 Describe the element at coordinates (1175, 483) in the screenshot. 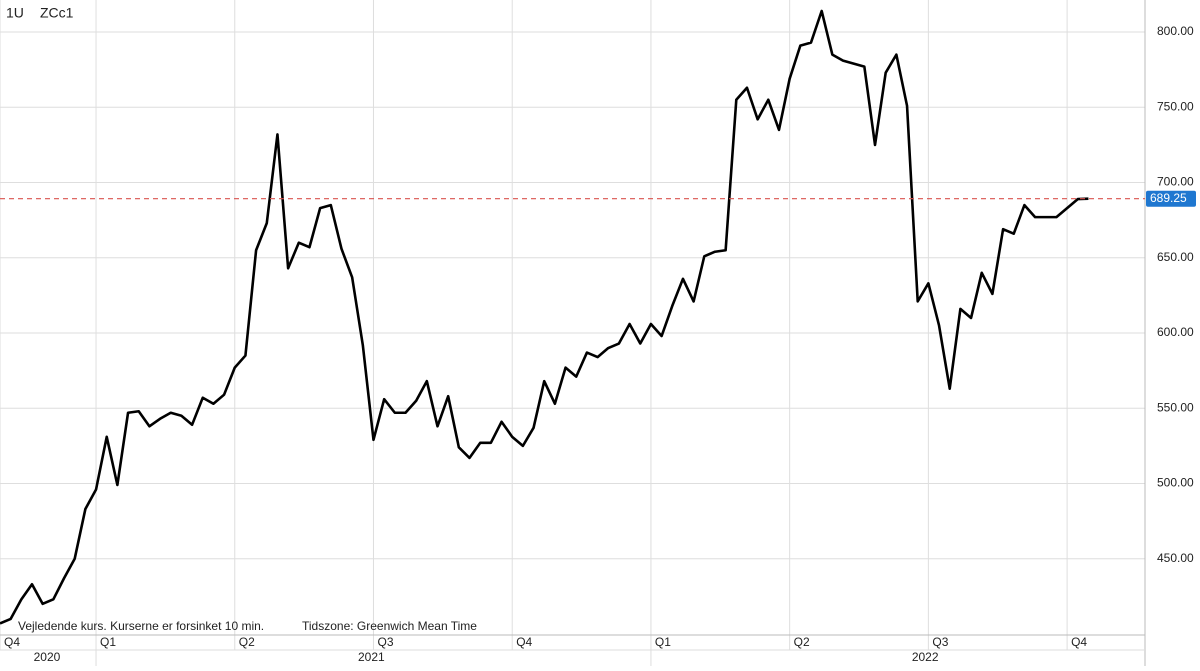

I see `y-tick-label: 500.00` at that location.